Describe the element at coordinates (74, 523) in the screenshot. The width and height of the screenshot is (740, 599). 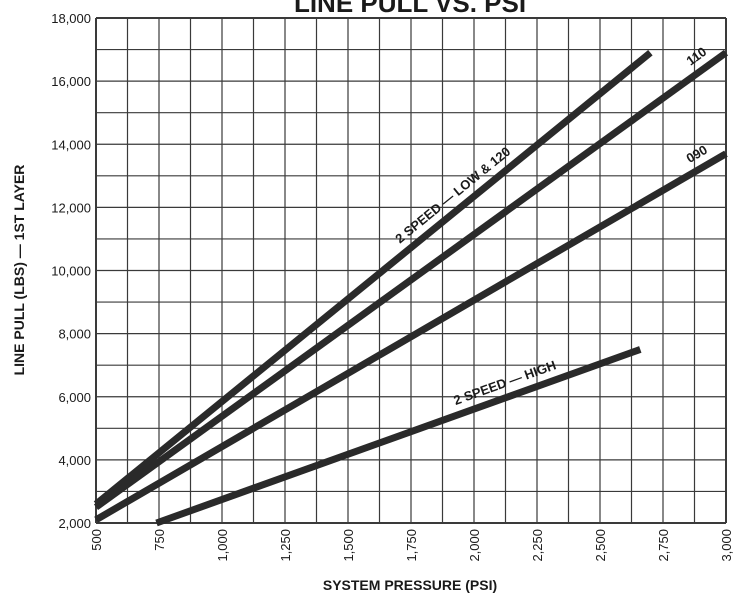
I see `y-tick-label: 2,000` at that location.